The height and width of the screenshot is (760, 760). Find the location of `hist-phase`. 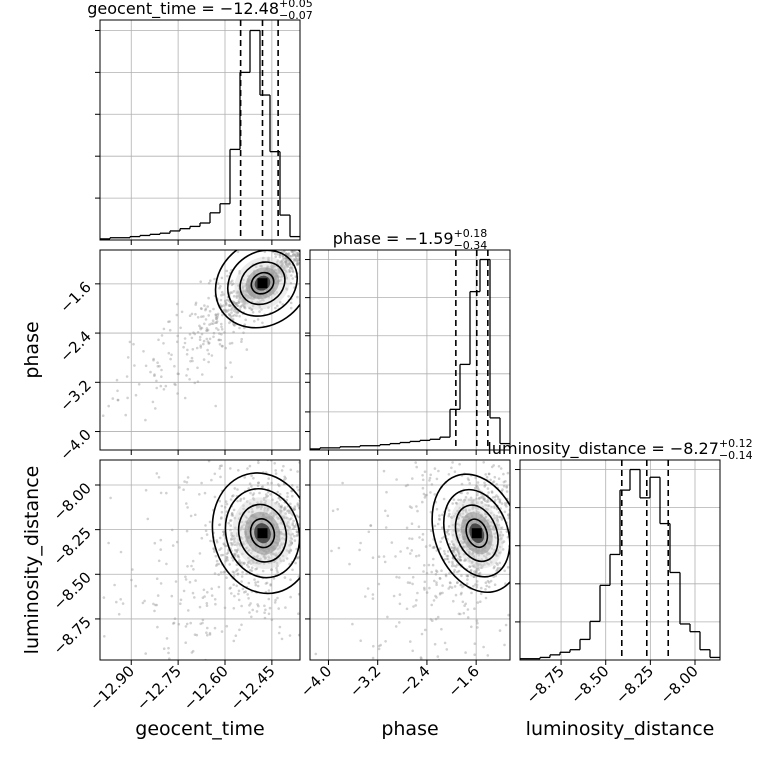

hist-phase is located at coordinates (410, 354).